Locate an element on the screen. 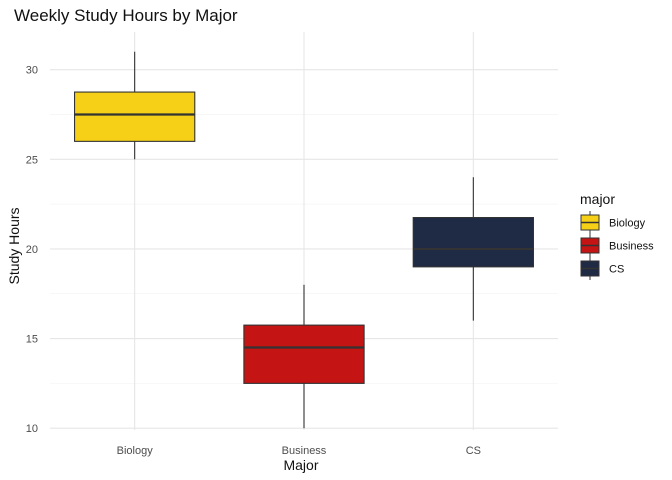  legend-key-business is located at coordinates (590, 245).